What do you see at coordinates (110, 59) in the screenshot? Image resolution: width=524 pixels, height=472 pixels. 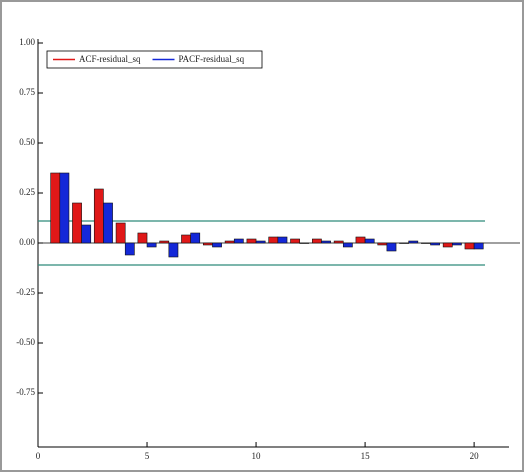 I see `legend-label: ACF-residual_sq` at bounding box center [110, 59].